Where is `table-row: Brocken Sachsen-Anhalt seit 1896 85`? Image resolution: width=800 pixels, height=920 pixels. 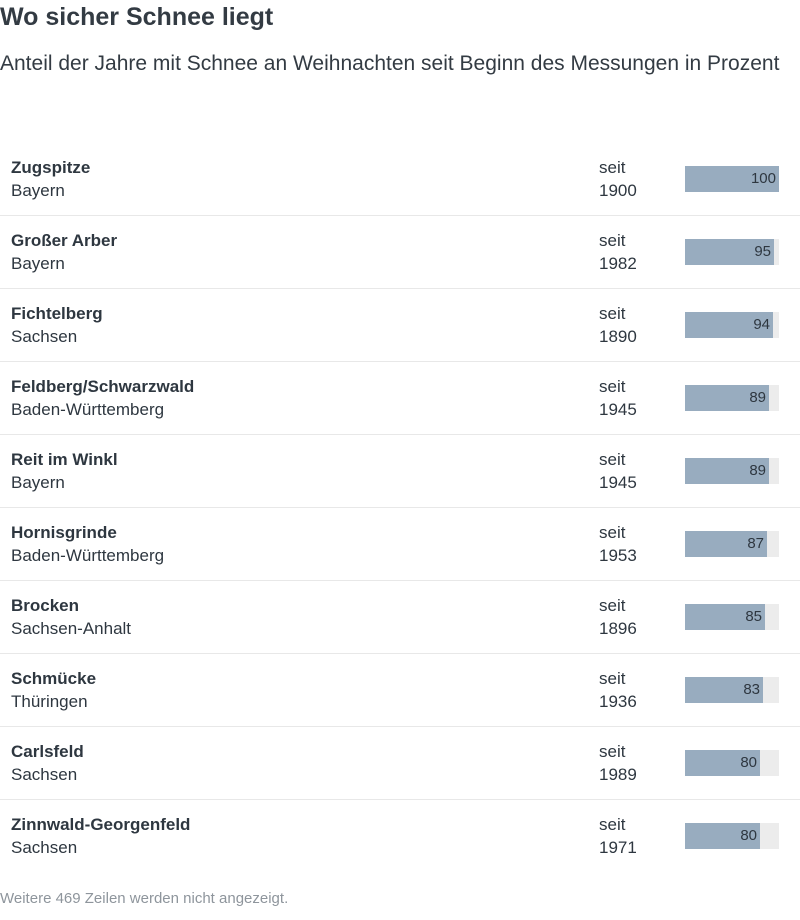 table-row: Brocken Sachsen-Anhalt seit 1896 85 is located at coordinates (400, 617).